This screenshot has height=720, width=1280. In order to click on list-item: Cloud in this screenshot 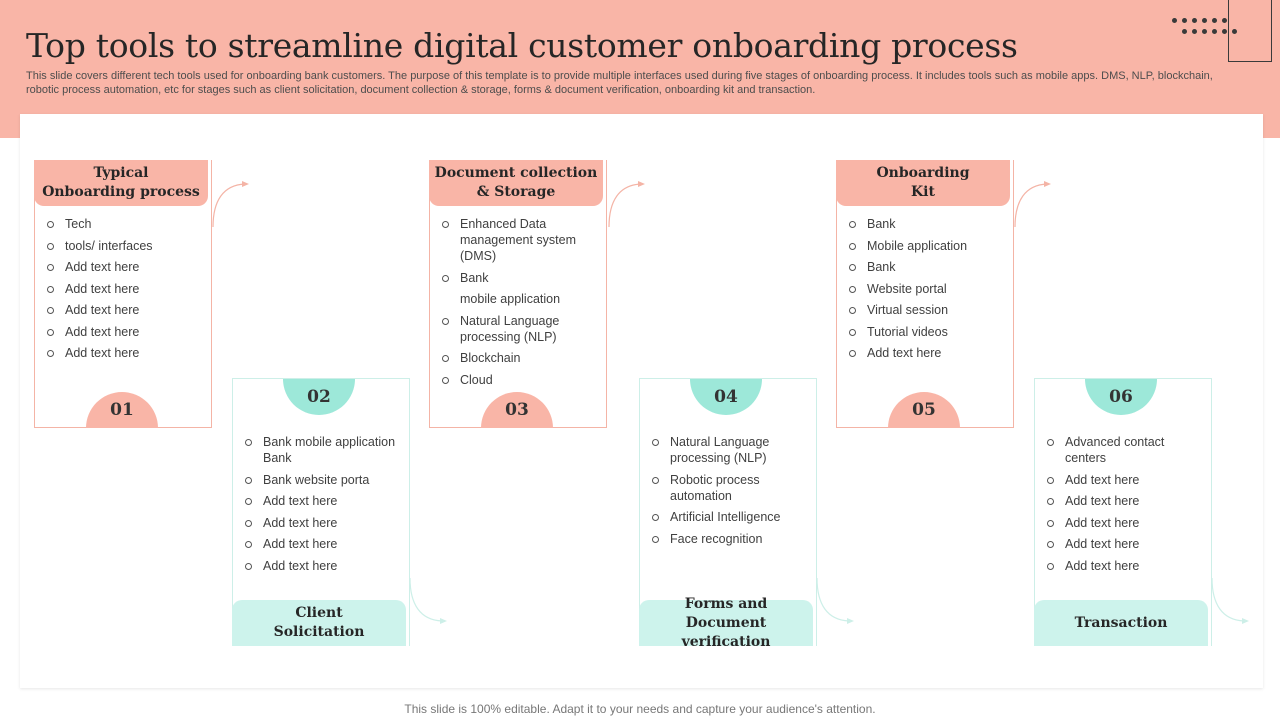, I will do `click(519, 380)`.